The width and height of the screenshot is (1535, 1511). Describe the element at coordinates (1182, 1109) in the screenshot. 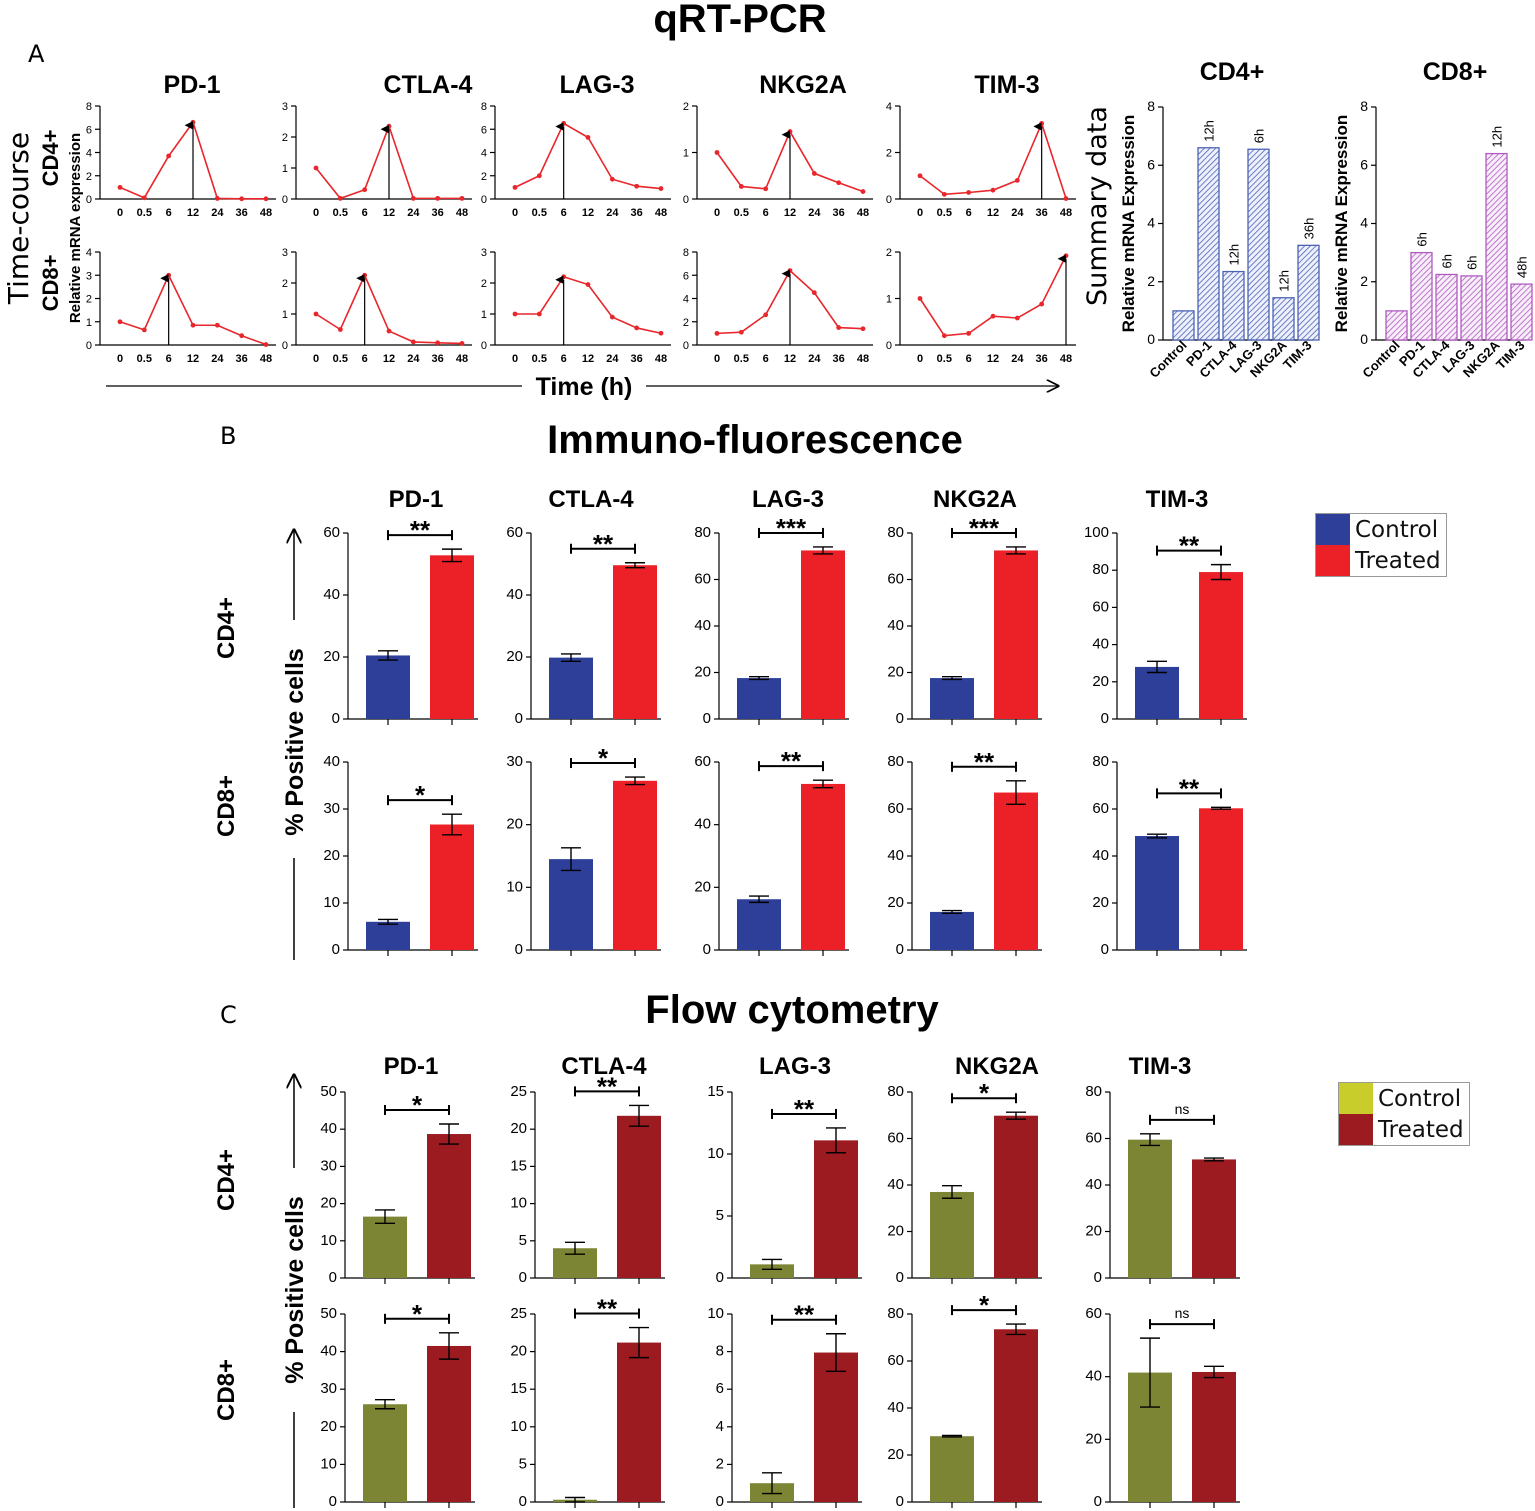

I see `fc-sig-label: ns` at that location.